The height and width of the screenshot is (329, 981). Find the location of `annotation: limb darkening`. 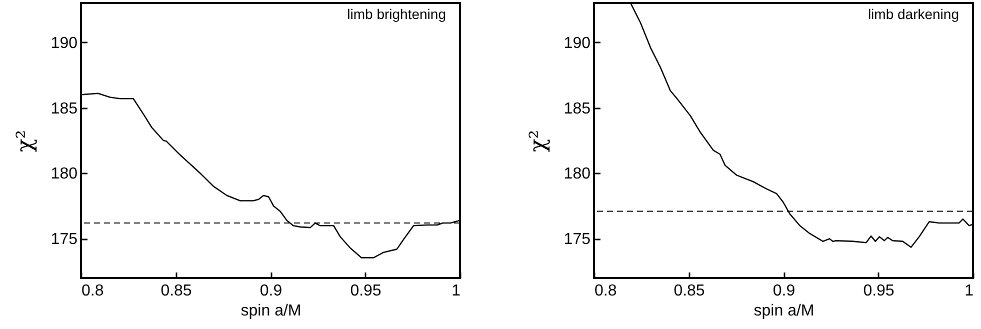

annotation: limb darkening is located at coordinates (913, 14).